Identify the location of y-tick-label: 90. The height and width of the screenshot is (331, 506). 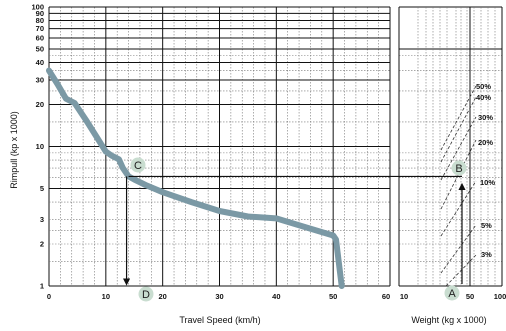
(40, 13).